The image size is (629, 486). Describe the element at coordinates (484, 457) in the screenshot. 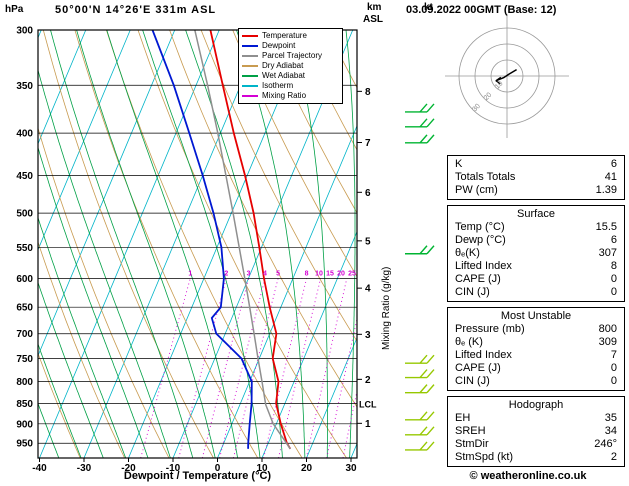

I see `index-label: StmSpd (kt)` at that location.